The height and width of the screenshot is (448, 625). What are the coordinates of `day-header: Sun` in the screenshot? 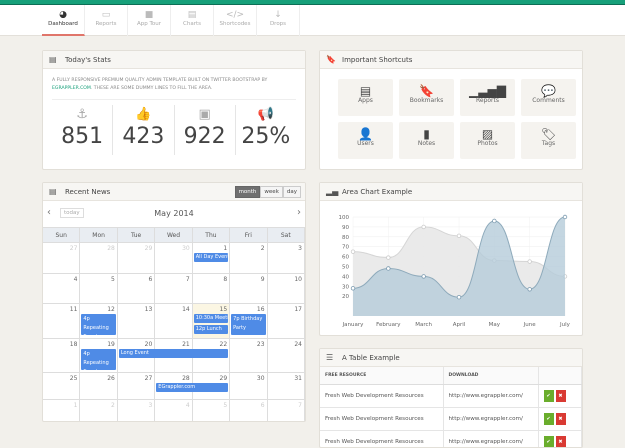 It's located at (61, 235).